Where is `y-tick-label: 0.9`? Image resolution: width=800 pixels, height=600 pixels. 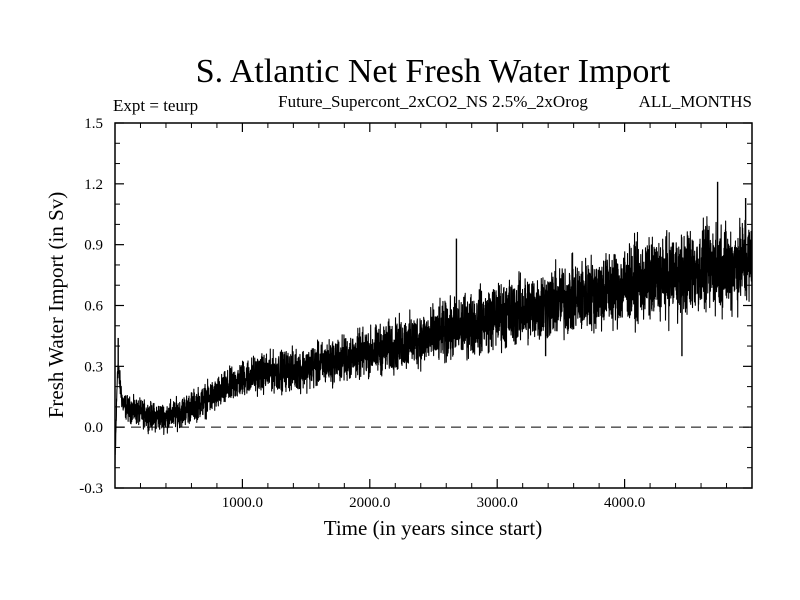
y-tick-label: 0.9 is located at coordinates (93, 246).